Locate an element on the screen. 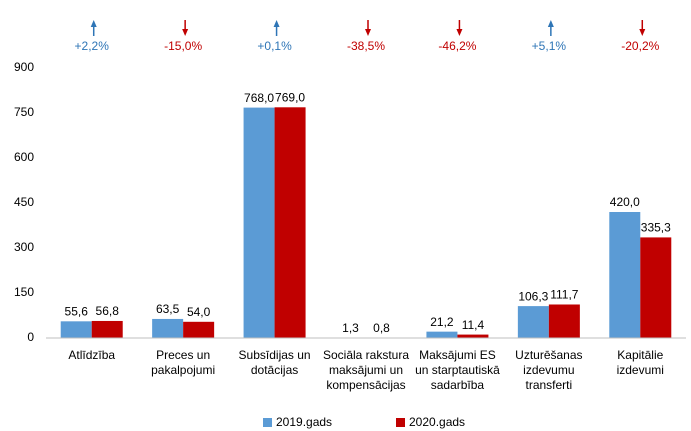 Image resolution: width=691 pixels, height=431 pixels. x-tick-line: un starptautiskā is located at coordinates (457, 370).